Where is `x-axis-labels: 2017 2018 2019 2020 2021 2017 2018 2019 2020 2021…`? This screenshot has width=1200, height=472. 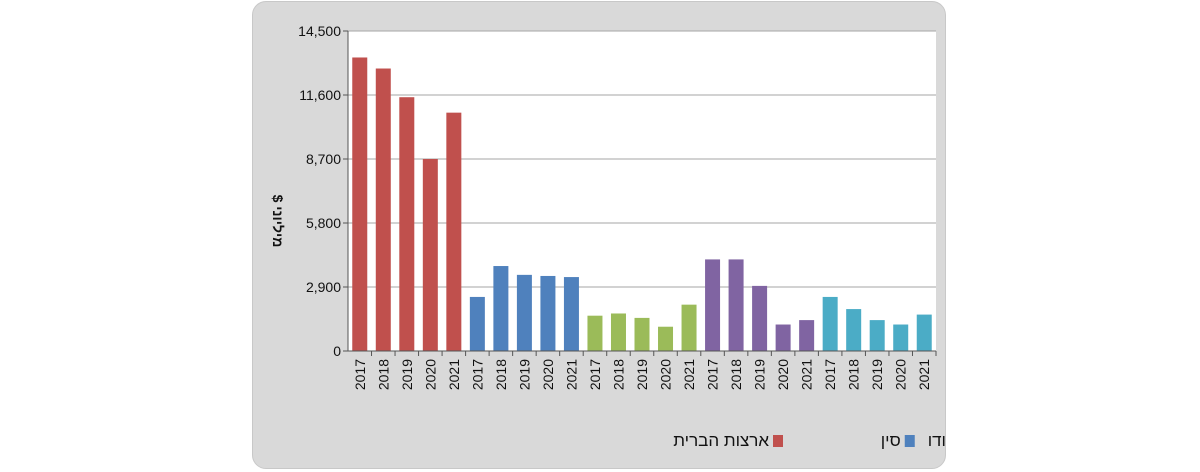
x-axis-labels: 2017 2018 2019 2020 2021 2017 2018 2019 2020 2021… is located at coordinates (644, 370).